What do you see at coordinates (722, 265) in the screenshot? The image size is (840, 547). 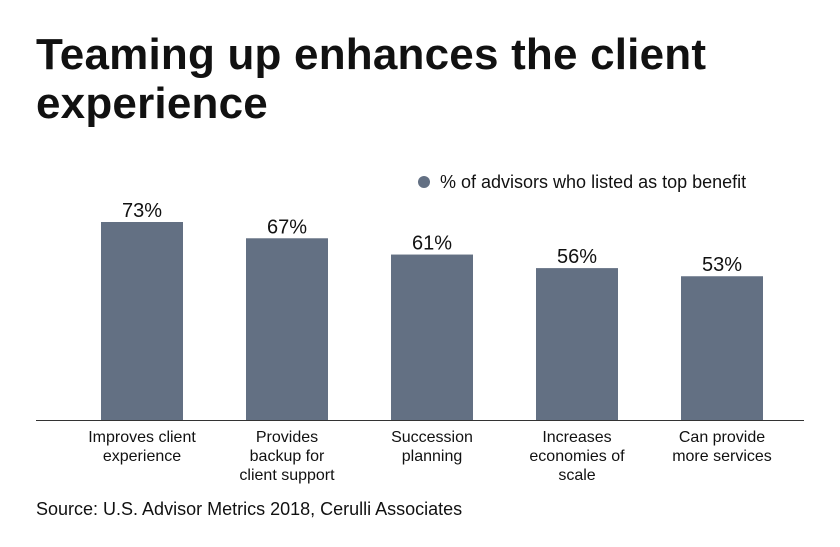 I see `value-label-5: 53%` at bounding box center [722, 265].